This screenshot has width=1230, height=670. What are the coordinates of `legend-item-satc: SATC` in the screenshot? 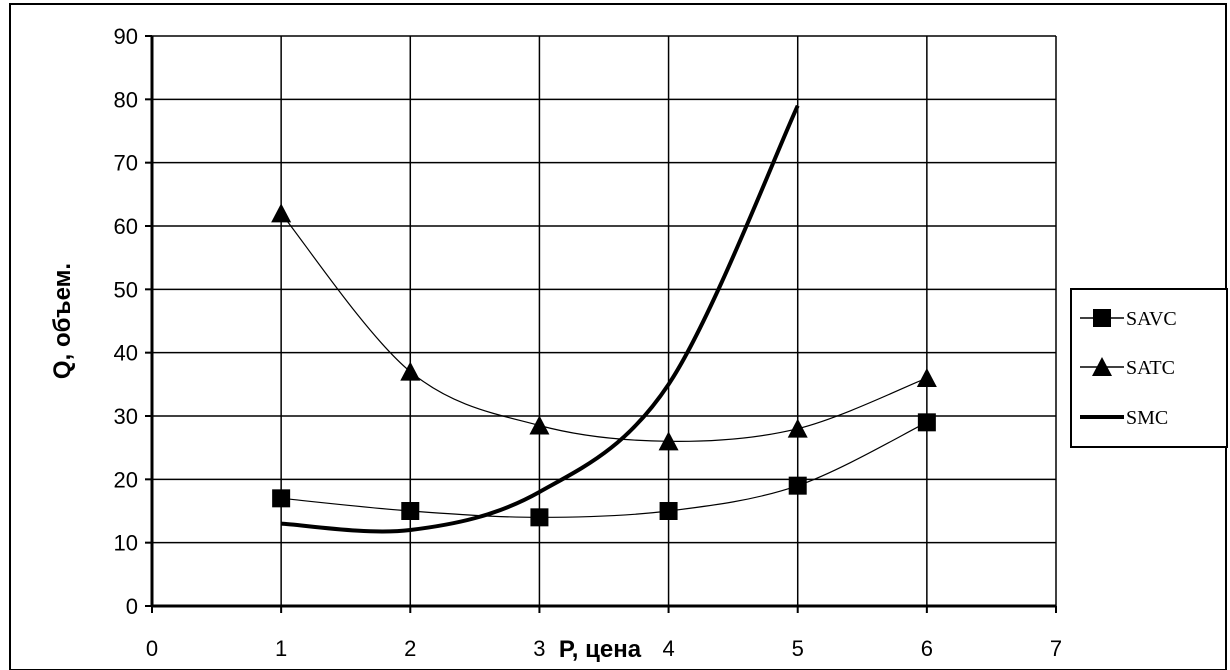 It's located at (1127, 368).